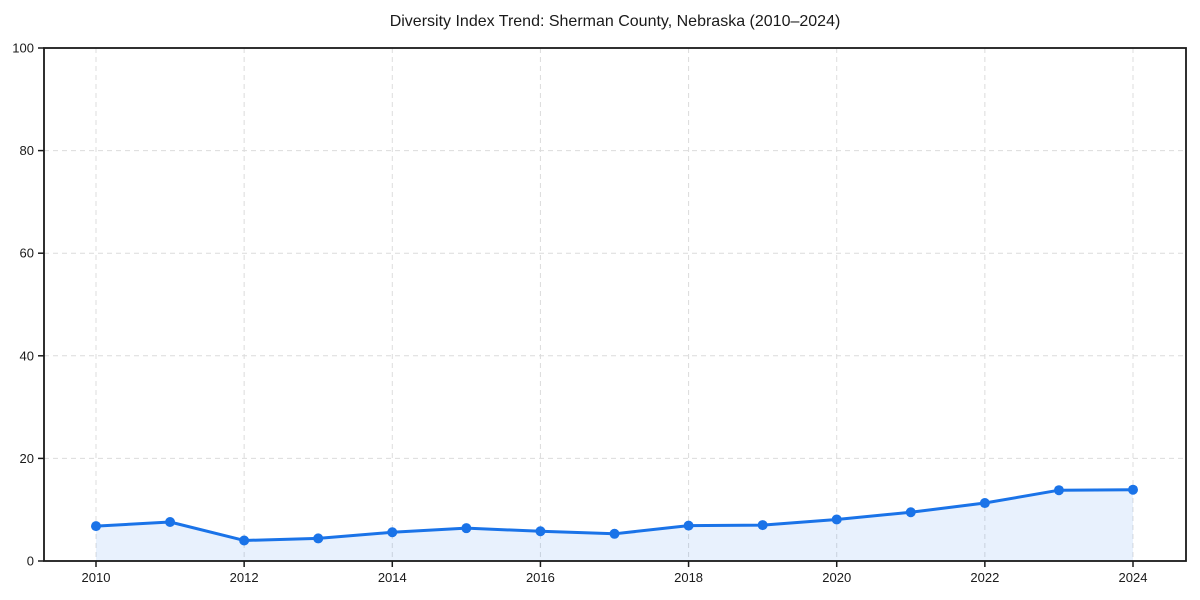  I want to click on x-tick-label: 2010, so click(96, 577).